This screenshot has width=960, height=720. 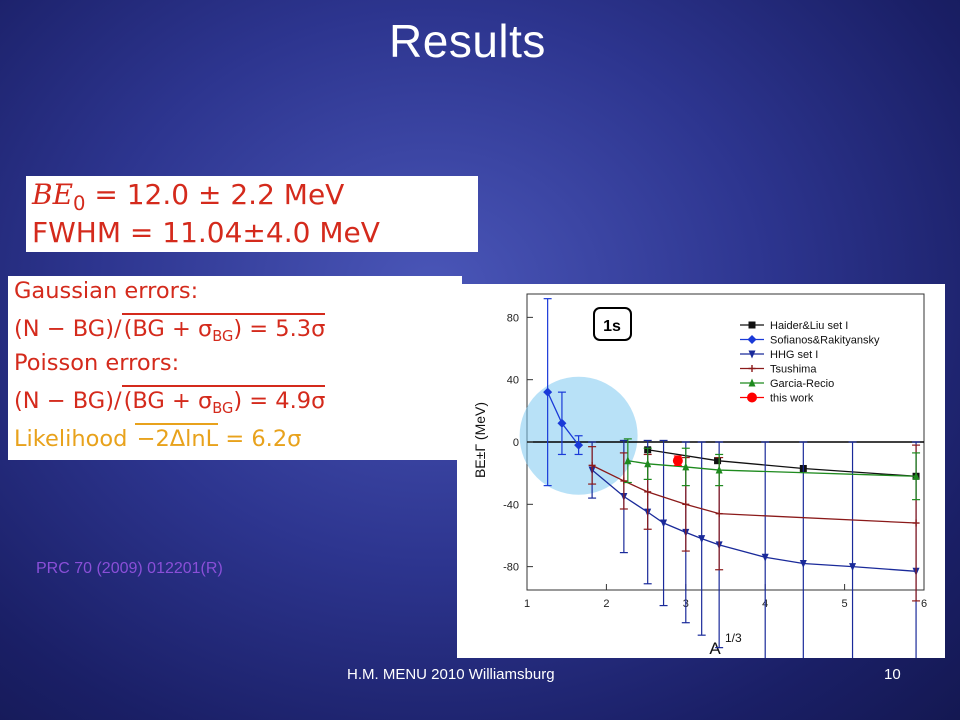 What do you see at coordinates (809, 326) in the screenshot?
I see `legend-label: Haider&Liu set I` at bounding box center [809, 326].